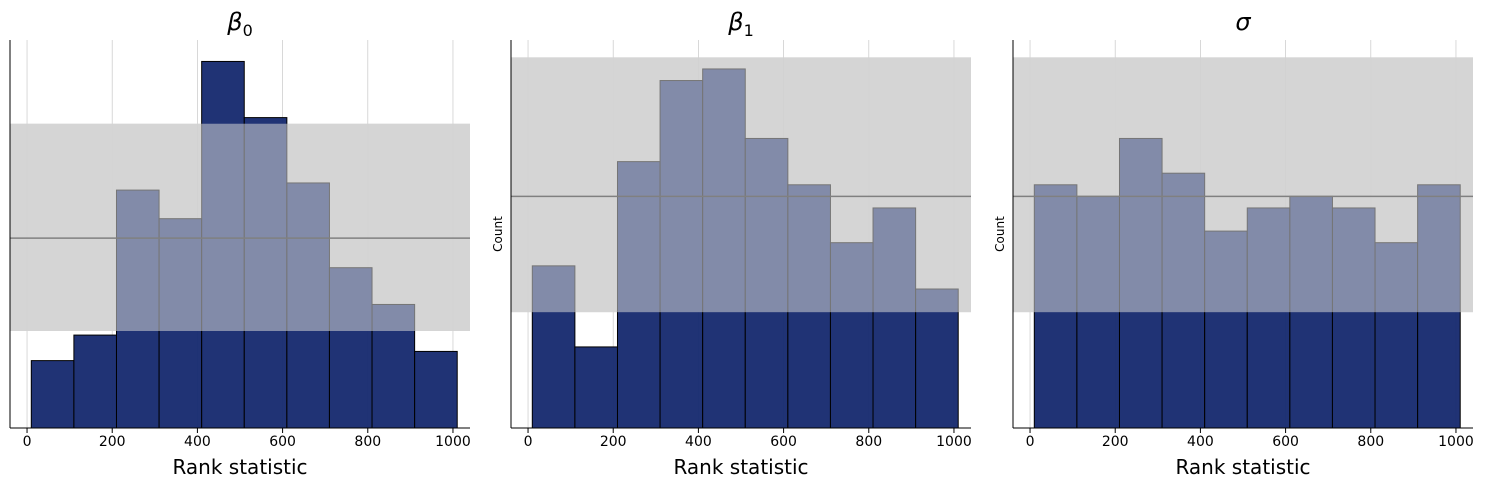 Image resolution: width=1485 pixels, height=490 pixels. I want to click on chart-title-subscript: 1, so click(749, 30).